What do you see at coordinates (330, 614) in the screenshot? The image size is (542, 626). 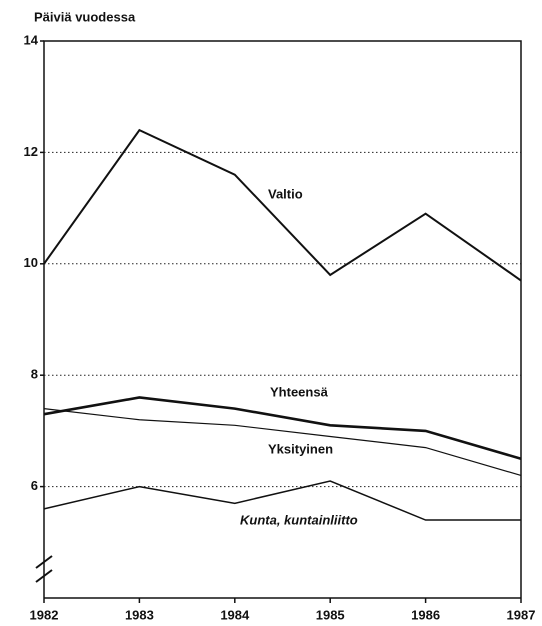 I see `x-tick-label: 1985` at bounding box center [330, 614].